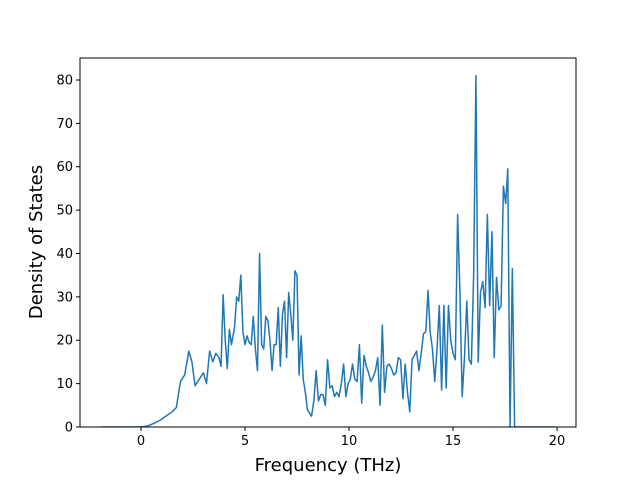 Image resolution: width=640 pixels, height=480 pixels. Describe the element at coordinates (64, 254) in the screenshot. I see `y-tick-label: 40` at that location.